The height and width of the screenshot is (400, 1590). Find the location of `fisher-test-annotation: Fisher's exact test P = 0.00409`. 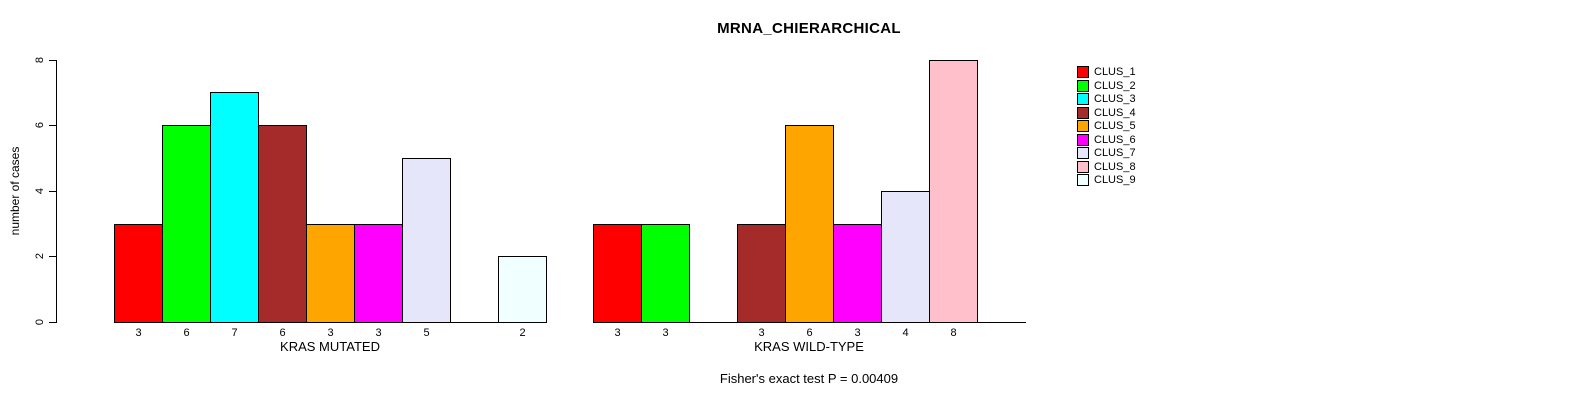

fisher-test-annotation: Fisher's exact test P = 0.00409 is located at coordinates (809, 378).